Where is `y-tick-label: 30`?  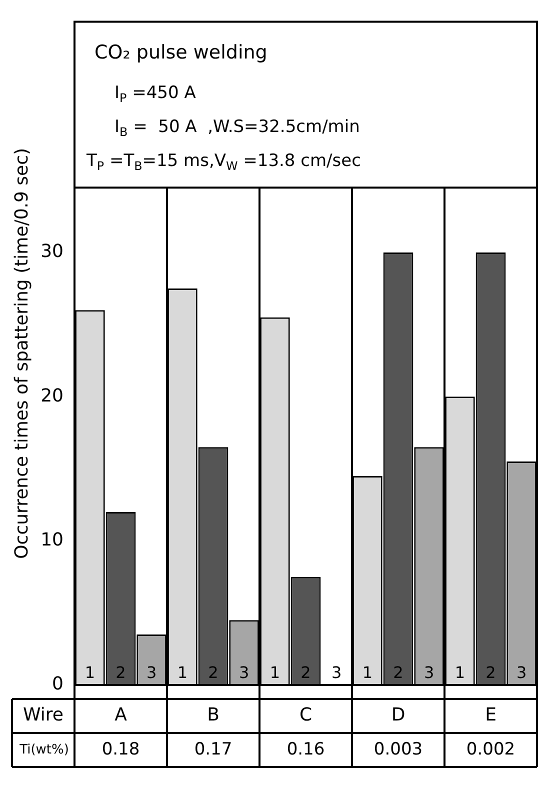 y-tick-label: 30 is located at coordinates (52, 251).